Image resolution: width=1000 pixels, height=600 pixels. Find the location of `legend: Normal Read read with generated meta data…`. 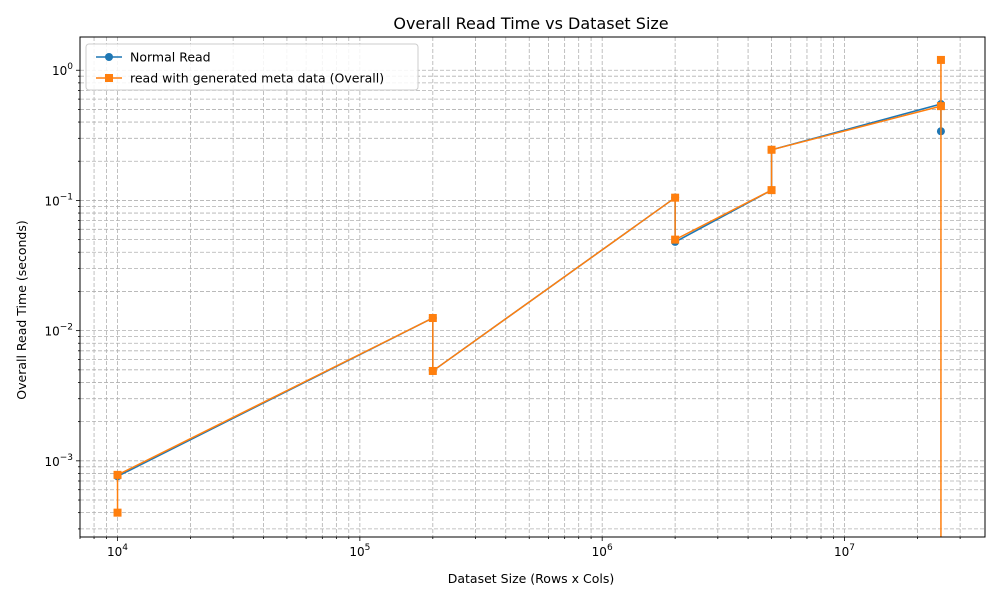

legend: Normal Read read with generated meta data… is located at coordinates (252, 67).